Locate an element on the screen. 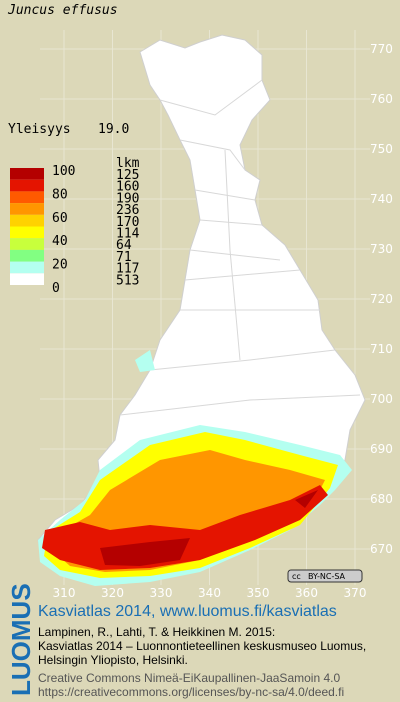 This screenshot has height=702, width=400. x-tick-label: 370 is located at coordinates (355, 593).